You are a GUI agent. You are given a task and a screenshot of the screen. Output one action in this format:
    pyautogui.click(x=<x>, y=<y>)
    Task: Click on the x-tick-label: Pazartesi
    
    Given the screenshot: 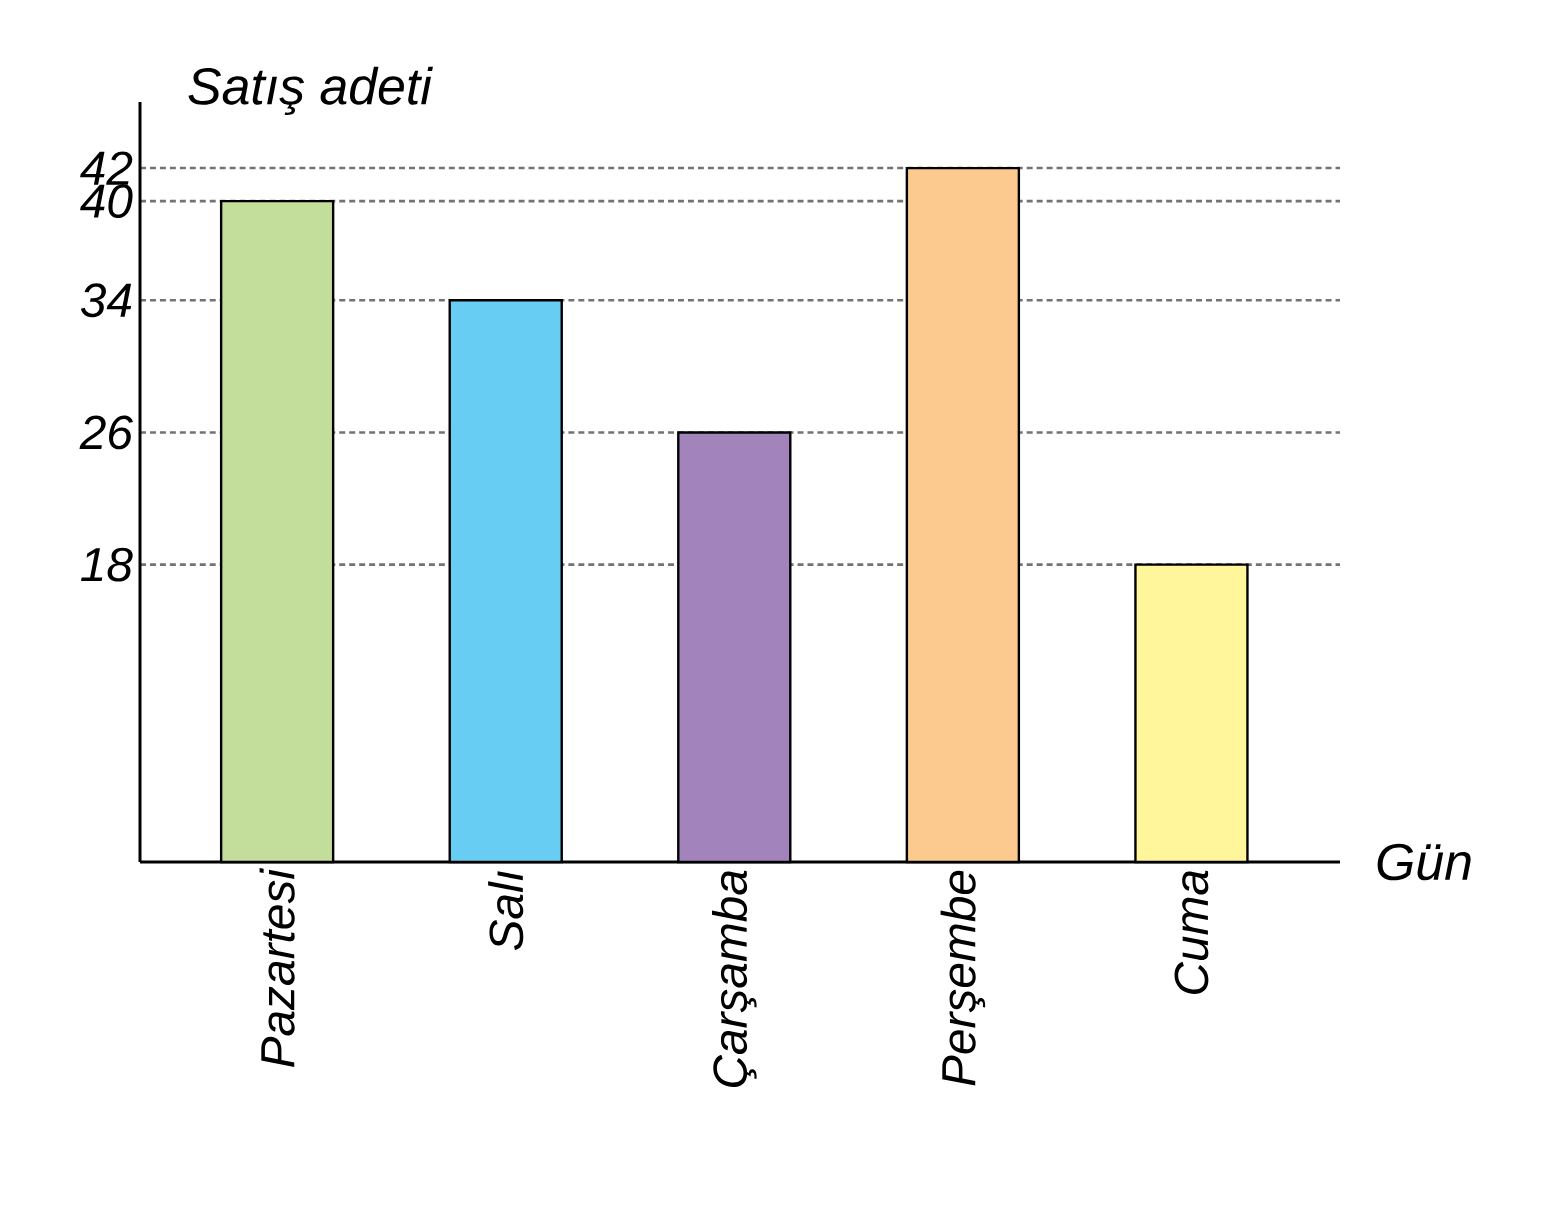 What is the action you would take?
    pyautogui.click(x=277, y=967)
    